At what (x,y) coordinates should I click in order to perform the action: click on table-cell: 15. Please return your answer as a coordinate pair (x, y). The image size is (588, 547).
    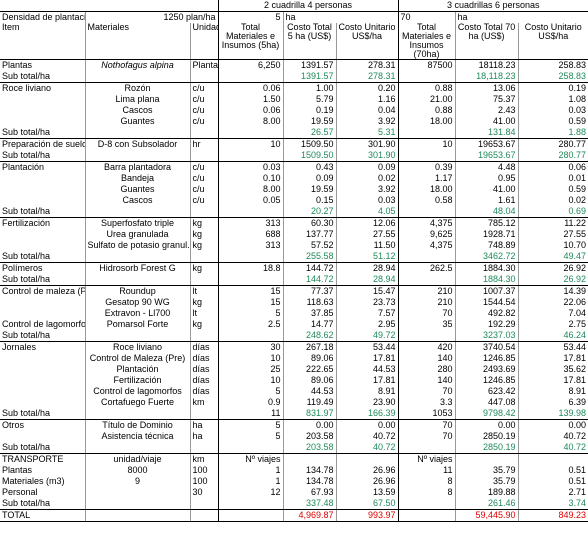
    Looking at the image, I should click on (250, 302).